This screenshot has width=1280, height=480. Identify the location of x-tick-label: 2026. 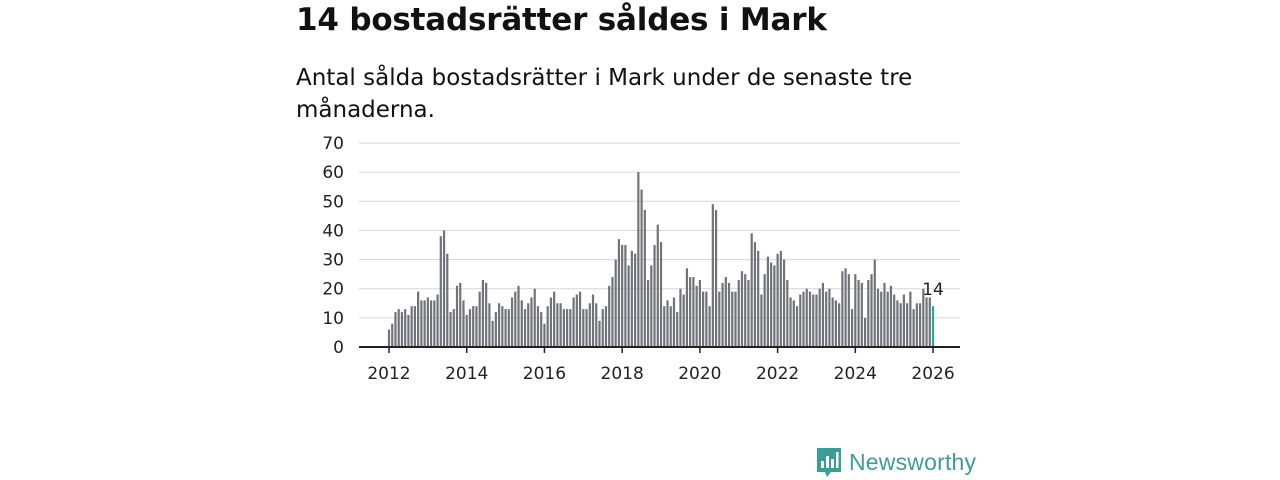
(932, 374).